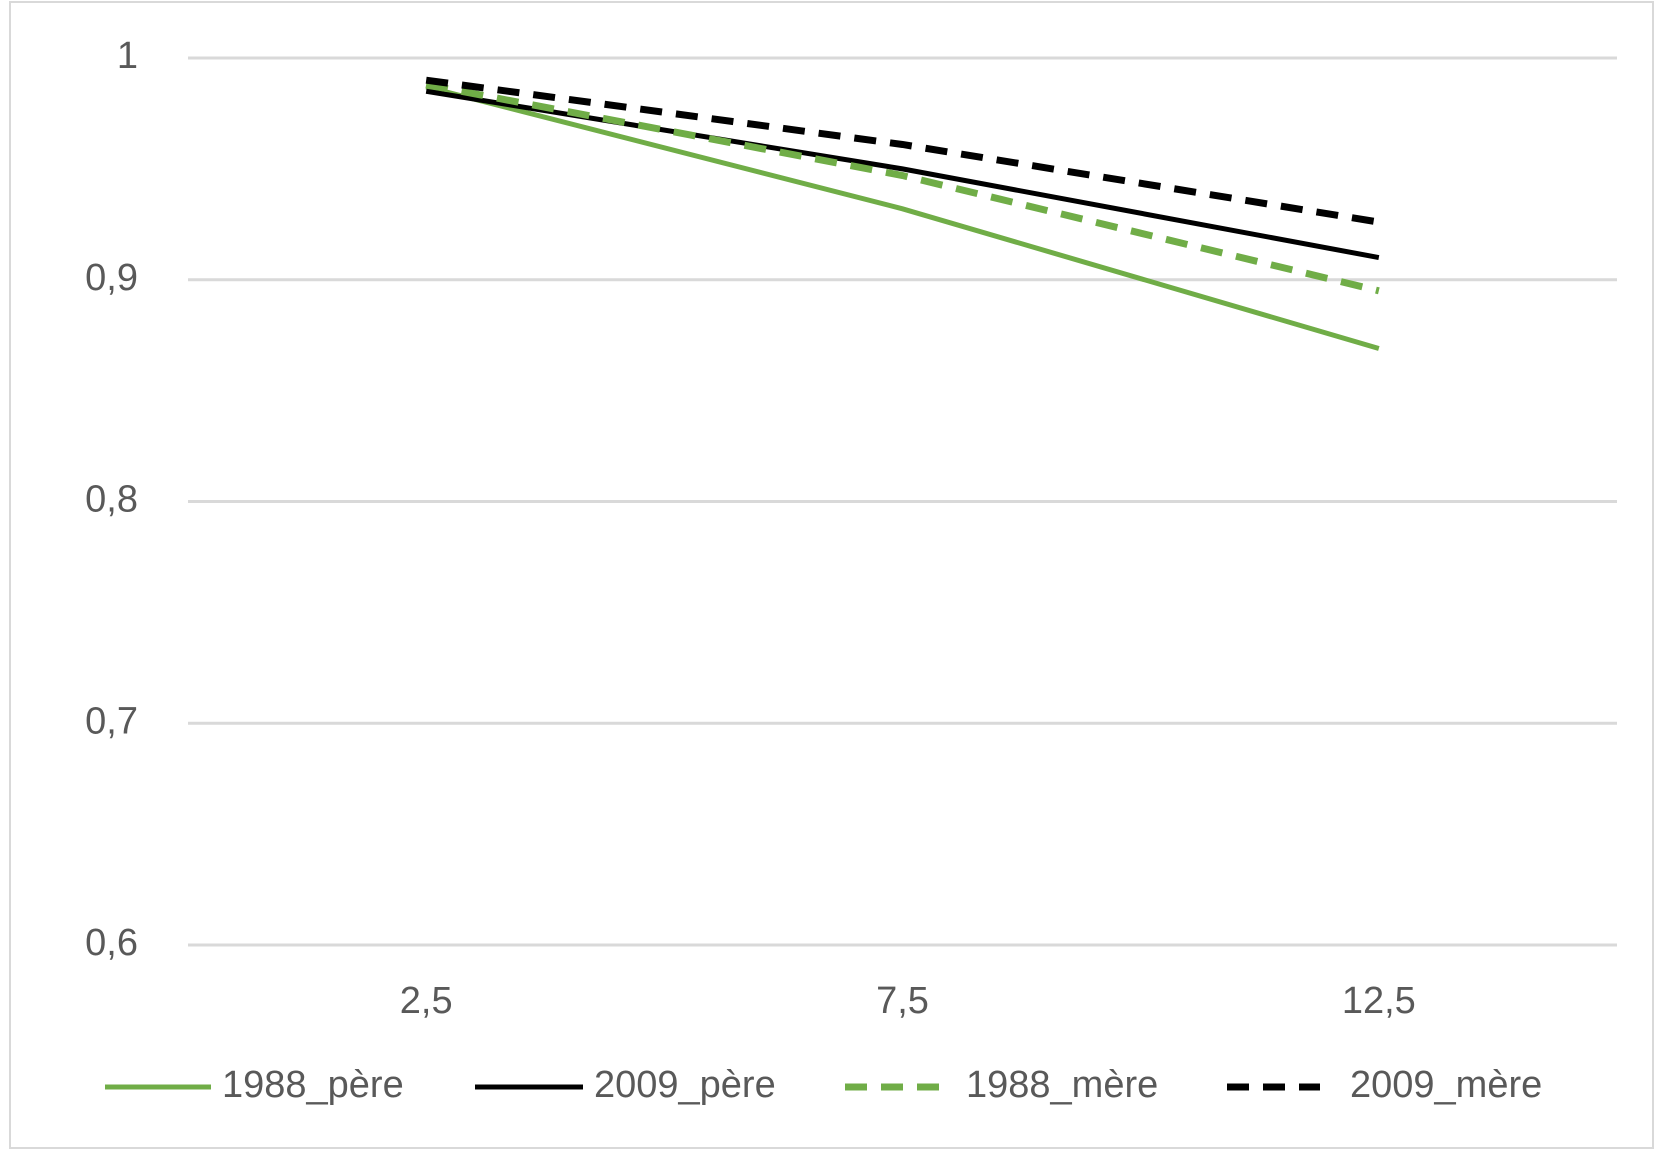 Image resolution: width=1655 pixels, height=1150 pixels. Describe the element at coordinates (111, 500) in the screenshot. I see `y-tick-label: 0,8` at that location.